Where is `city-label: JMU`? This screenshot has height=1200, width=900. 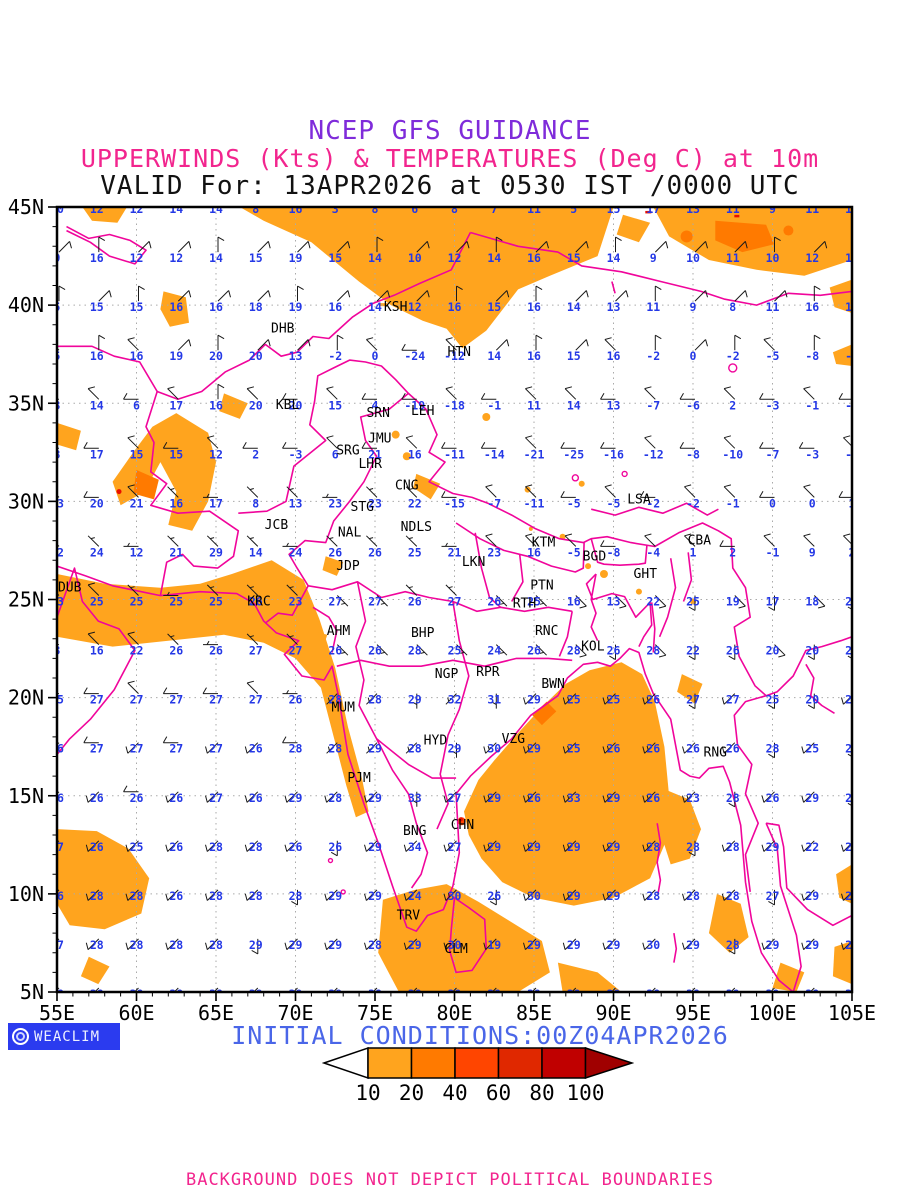 city-label: JMU is located at coordinates (379, 439).